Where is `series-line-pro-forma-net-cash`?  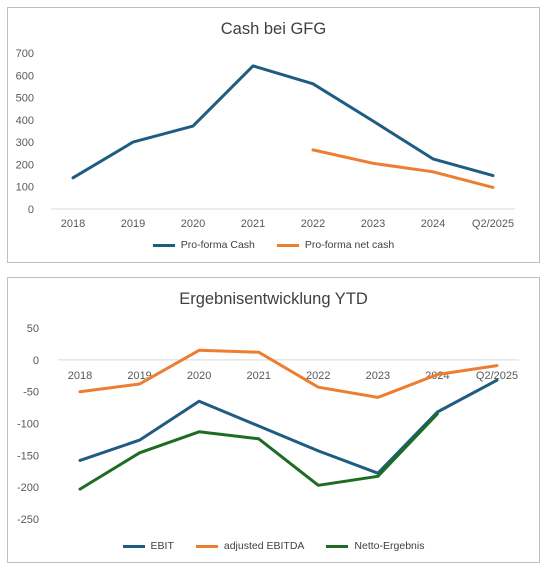 series-line-pro-forma-net-cash is located at coordinates (403, 168).